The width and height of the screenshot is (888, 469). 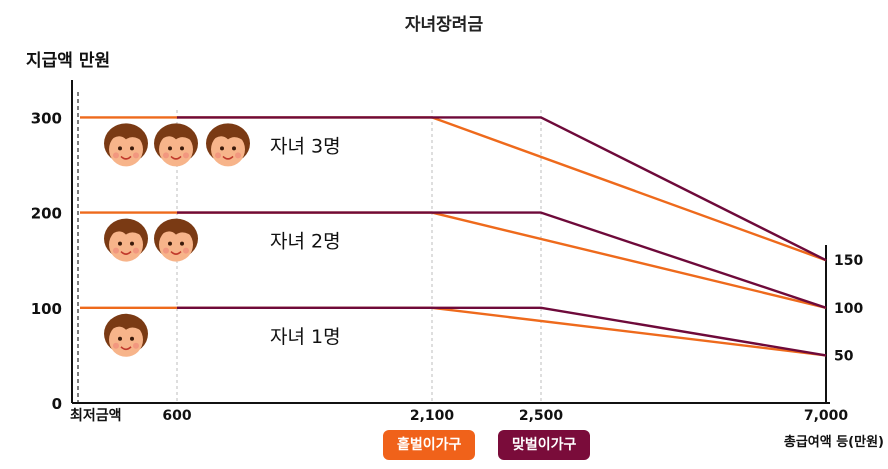 I want to click on x-tick-label-0: 최저금액, so click(x=96, y=415).